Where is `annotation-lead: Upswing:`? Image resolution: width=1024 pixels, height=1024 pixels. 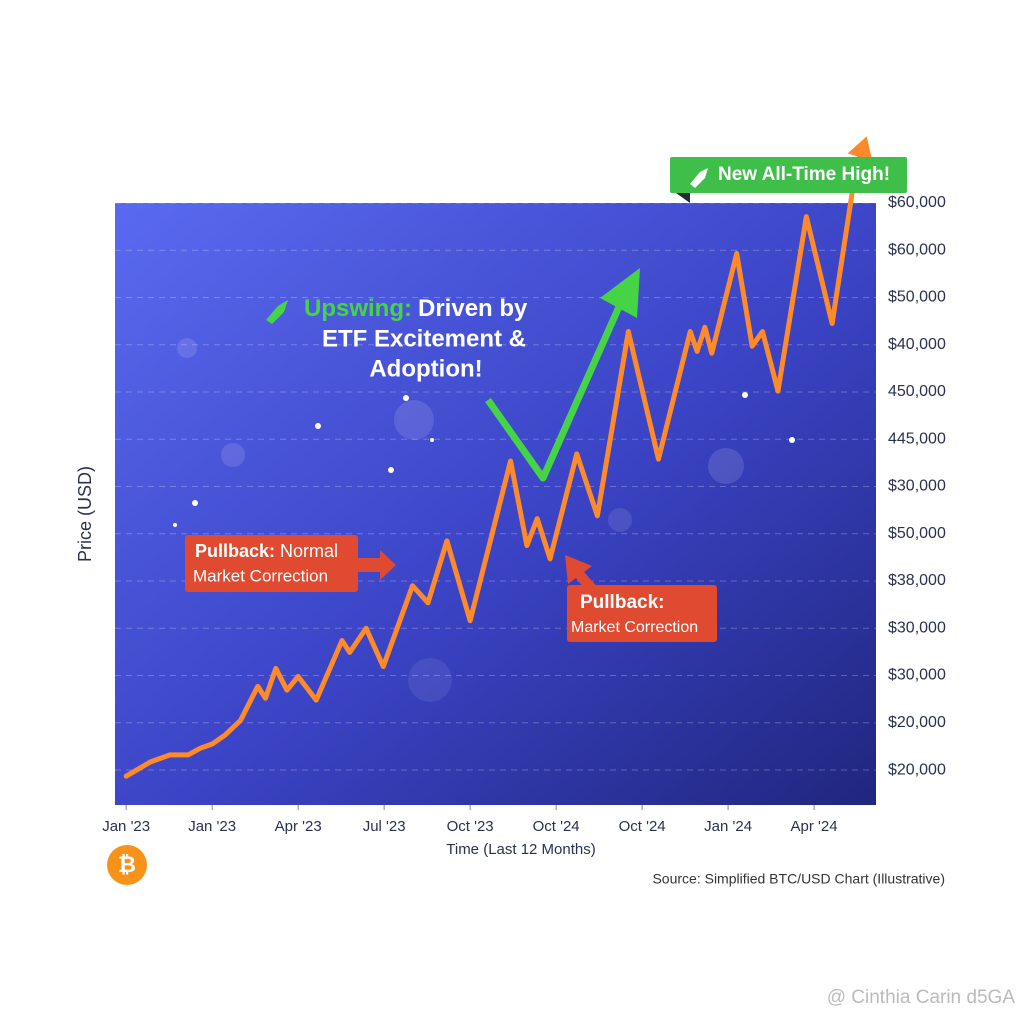
annotation-lead: Upswing: is located at coordinates (358, 308).